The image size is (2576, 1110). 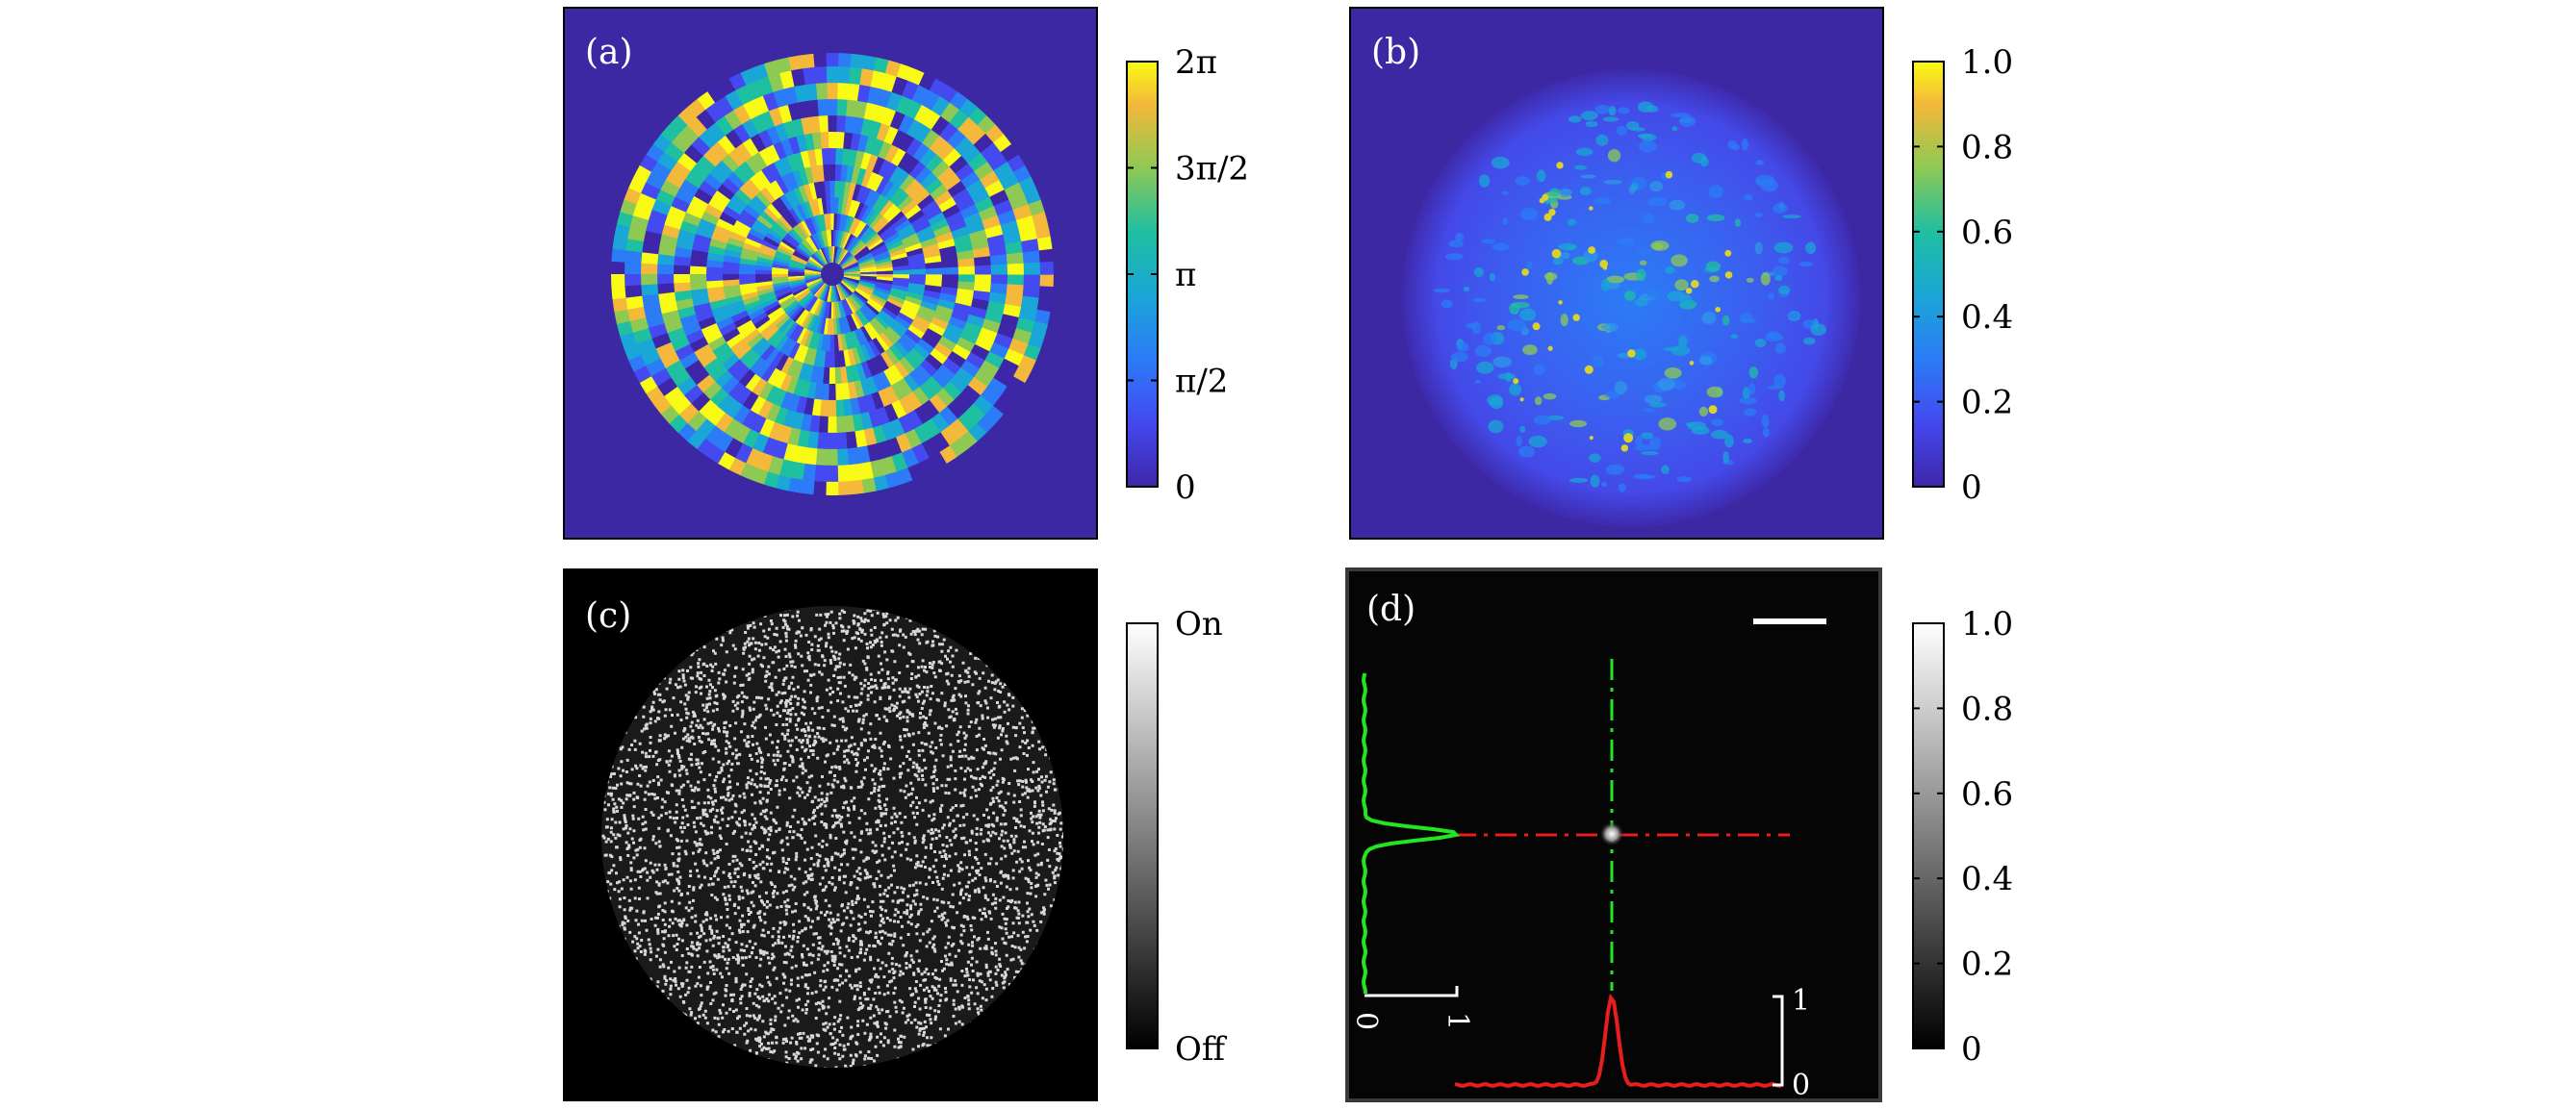 What do you see at coordinates (609, 52) in the screenshot?
I see `panel-a-label: (a)` at bounding box center [609, 52].